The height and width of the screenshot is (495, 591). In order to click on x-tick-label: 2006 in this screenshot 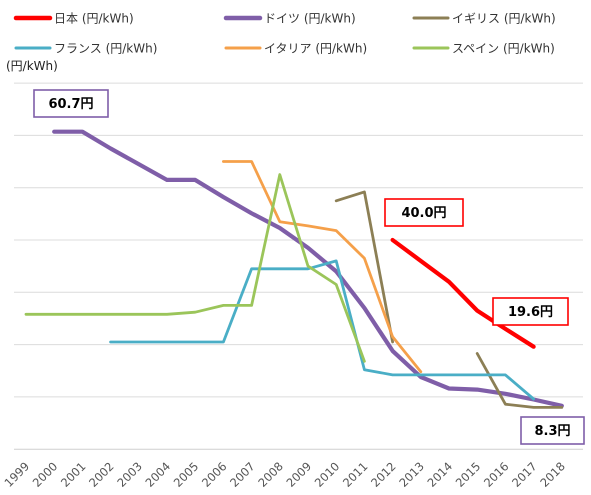, I will do `click(214, 474)`.